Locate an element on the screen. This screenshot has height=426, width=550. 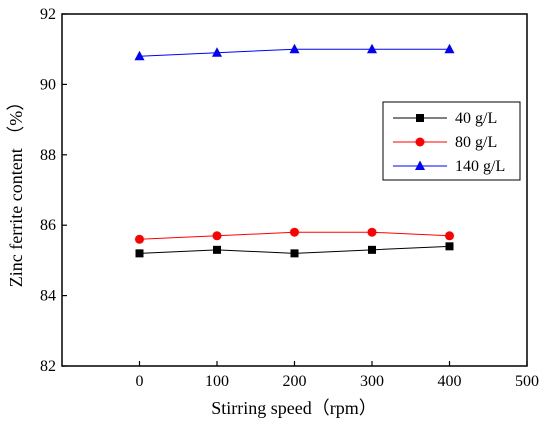
y-tick-label: 82 is located at coordinates (48, 366).